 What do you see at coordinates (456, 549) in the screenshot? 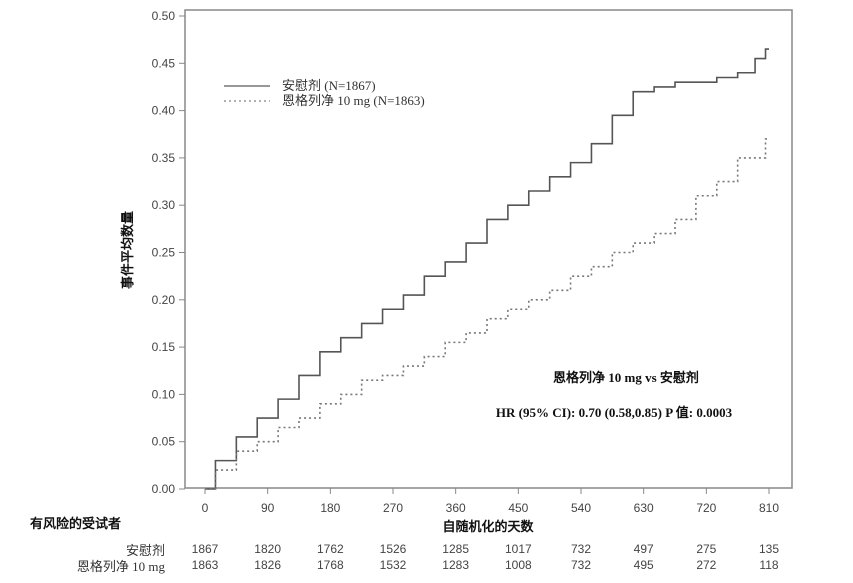
I see `risk-table-cell: 1285` at bounding box center [456, 549].